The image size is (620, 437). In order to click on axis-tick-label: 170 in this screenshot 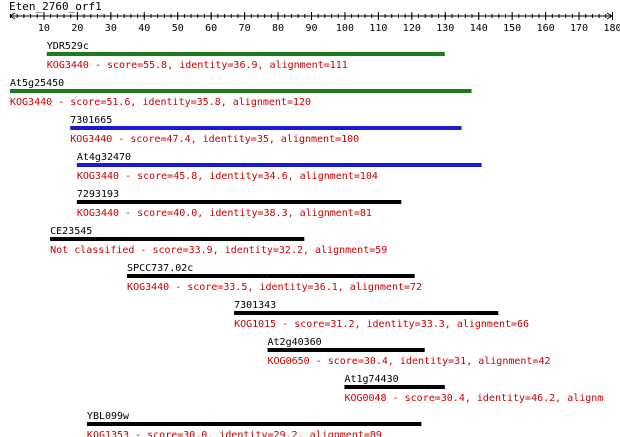, I will do `click(579, 28)`.